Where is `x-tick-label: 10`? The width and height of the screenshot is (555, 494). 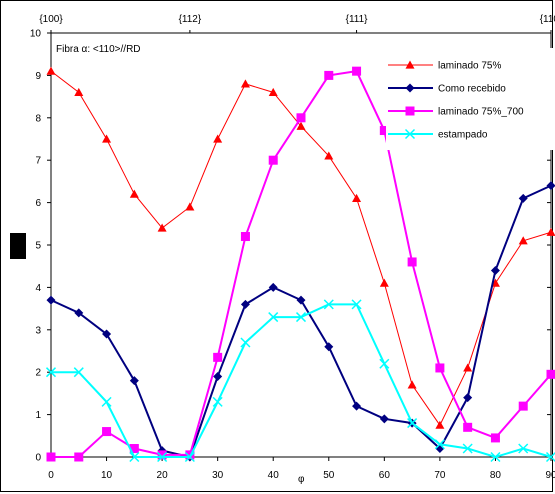 x-tick-label: 10 is located at coordinates (107, 475).